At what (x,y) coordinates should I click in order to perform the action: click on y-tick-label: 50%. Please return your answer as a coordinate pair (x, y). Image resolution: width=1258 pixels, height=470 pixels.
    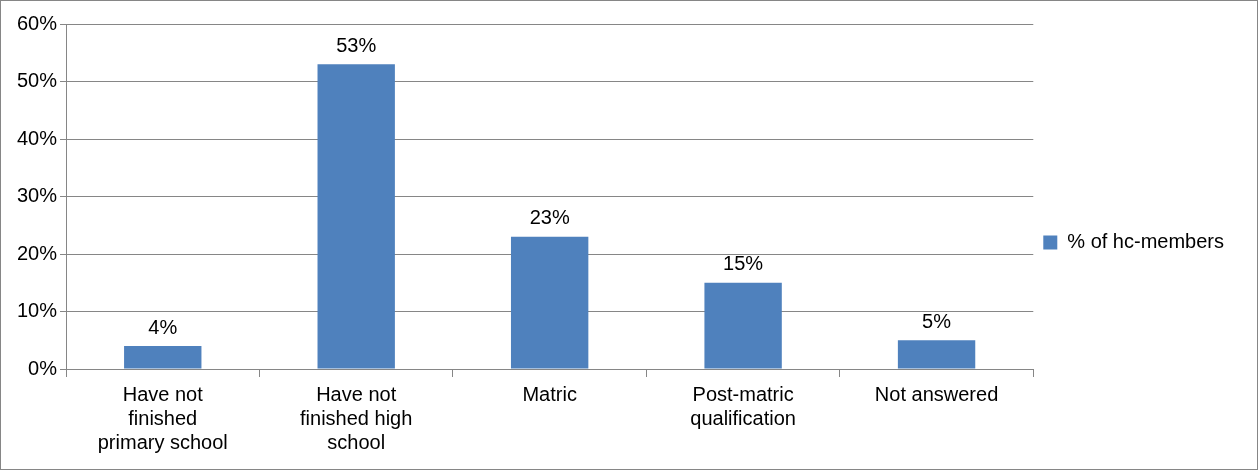
    Looking at the image, I should click on (37, 80).